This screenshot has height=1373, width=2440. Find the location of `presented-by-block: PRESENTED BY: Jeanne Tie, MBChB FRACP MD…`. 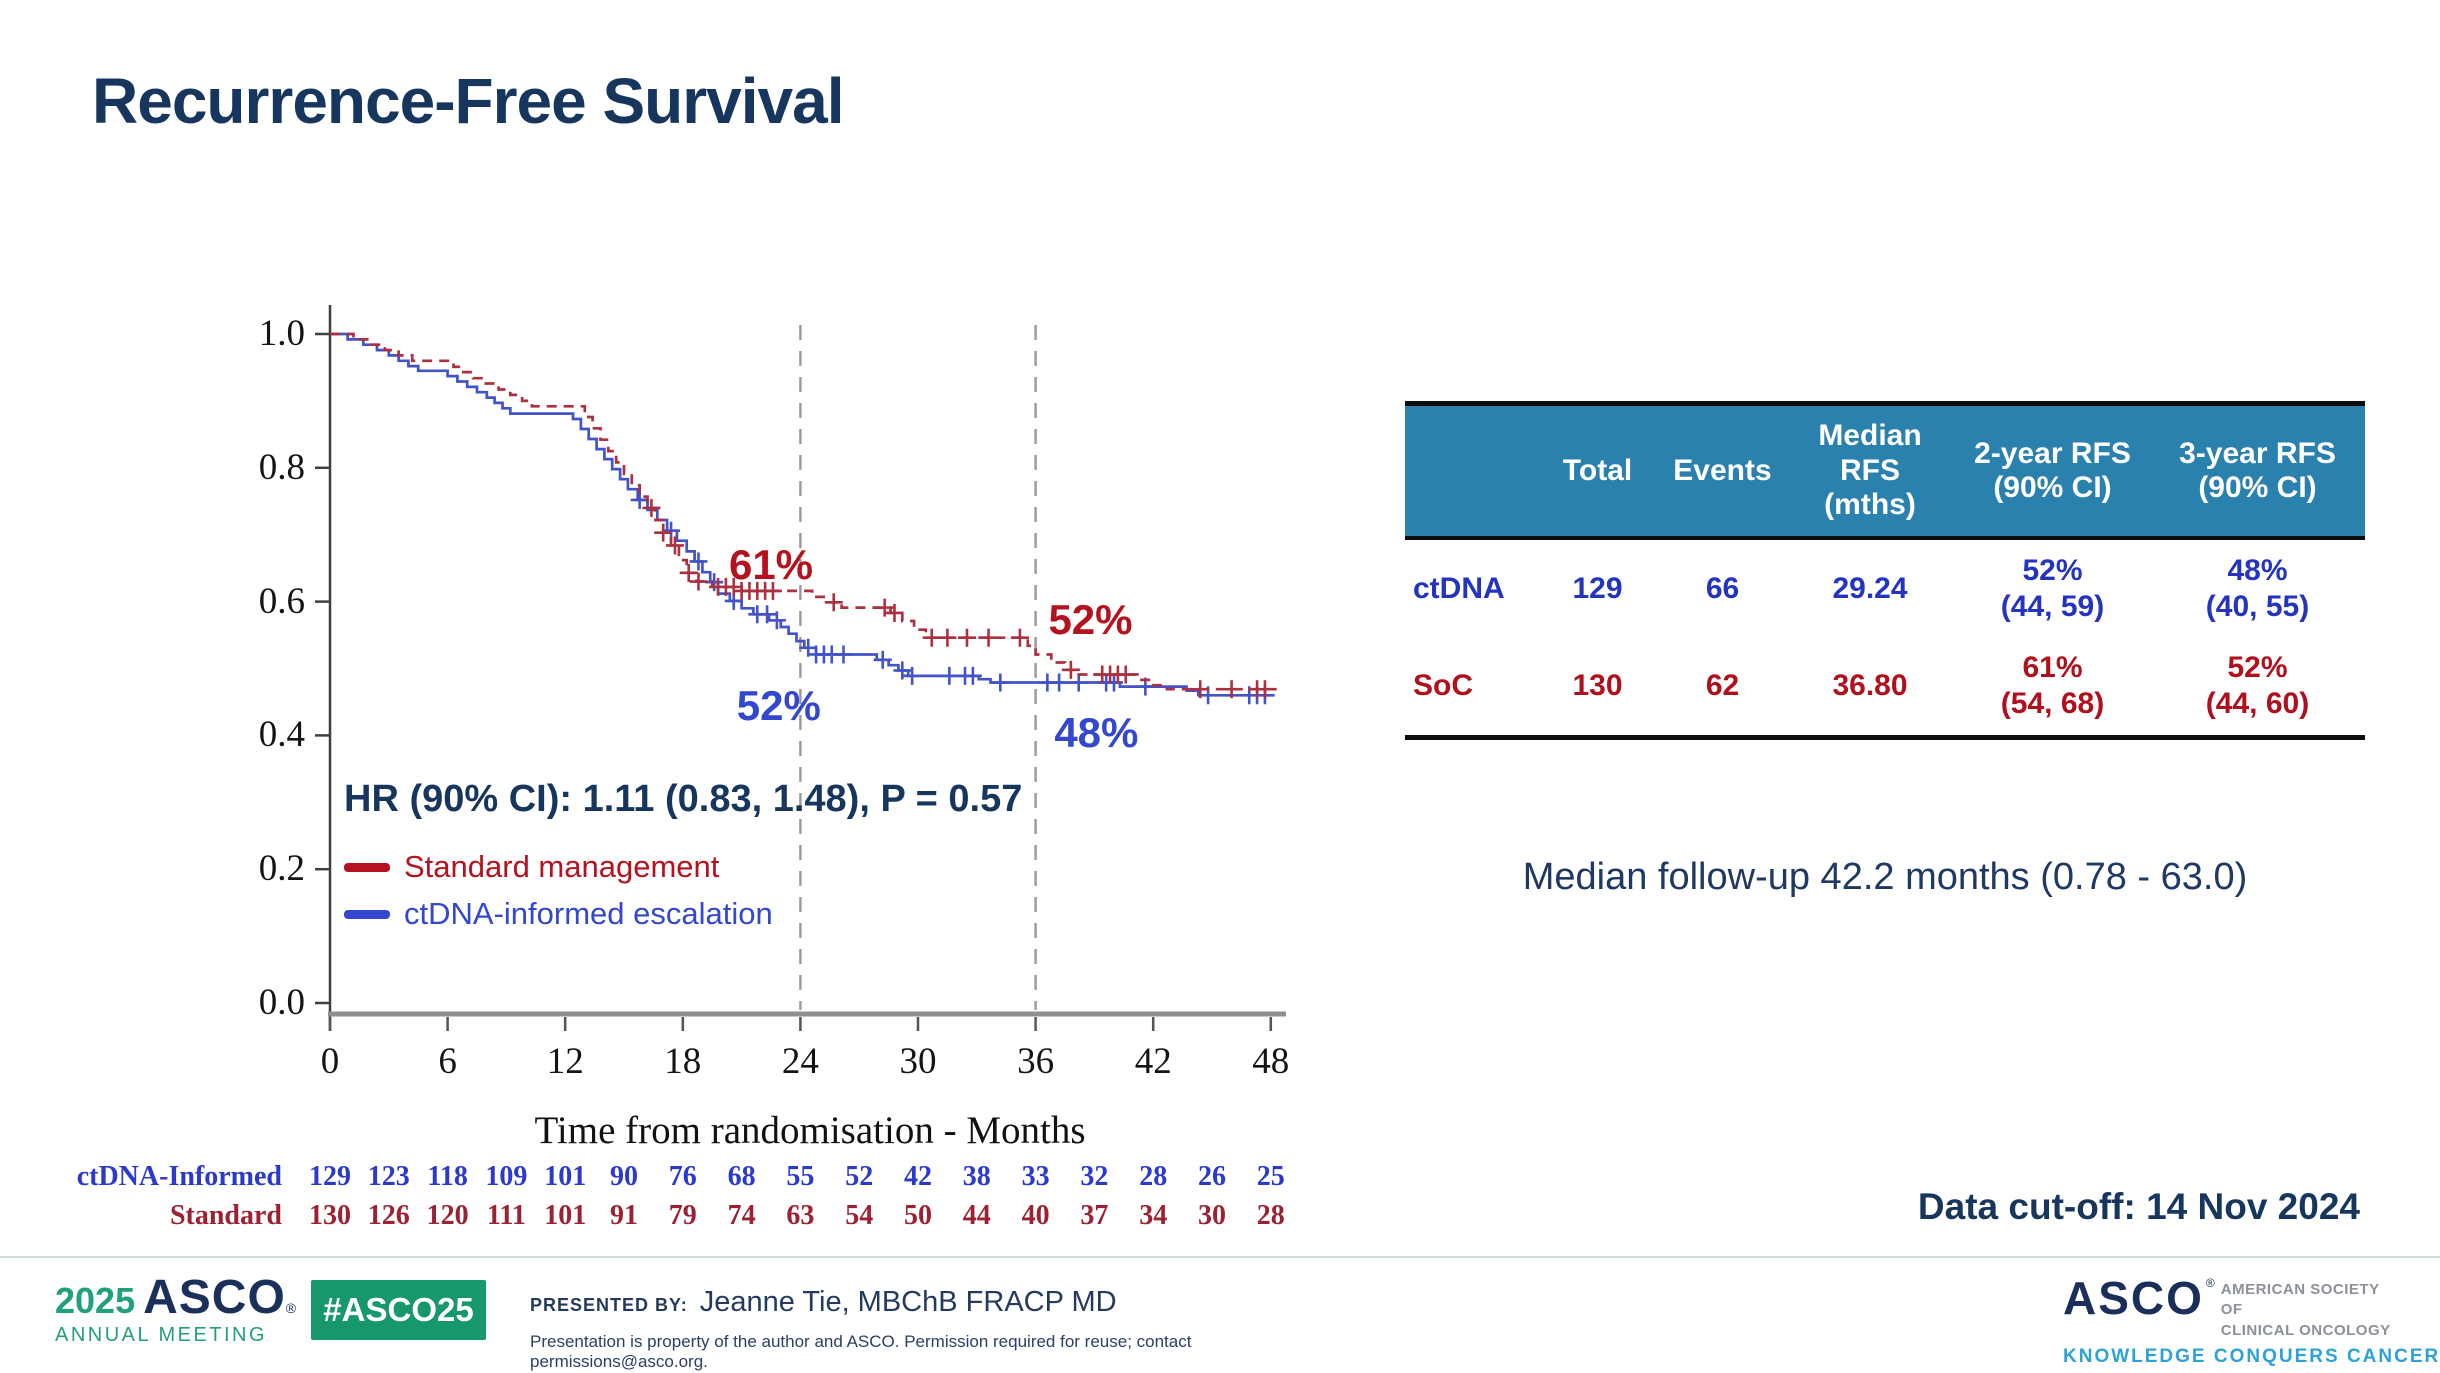

presented-by-block: PRESENTED BY: Jeanne Tie, MBChB FRACP MD… is located at coordinates (940, 1329).